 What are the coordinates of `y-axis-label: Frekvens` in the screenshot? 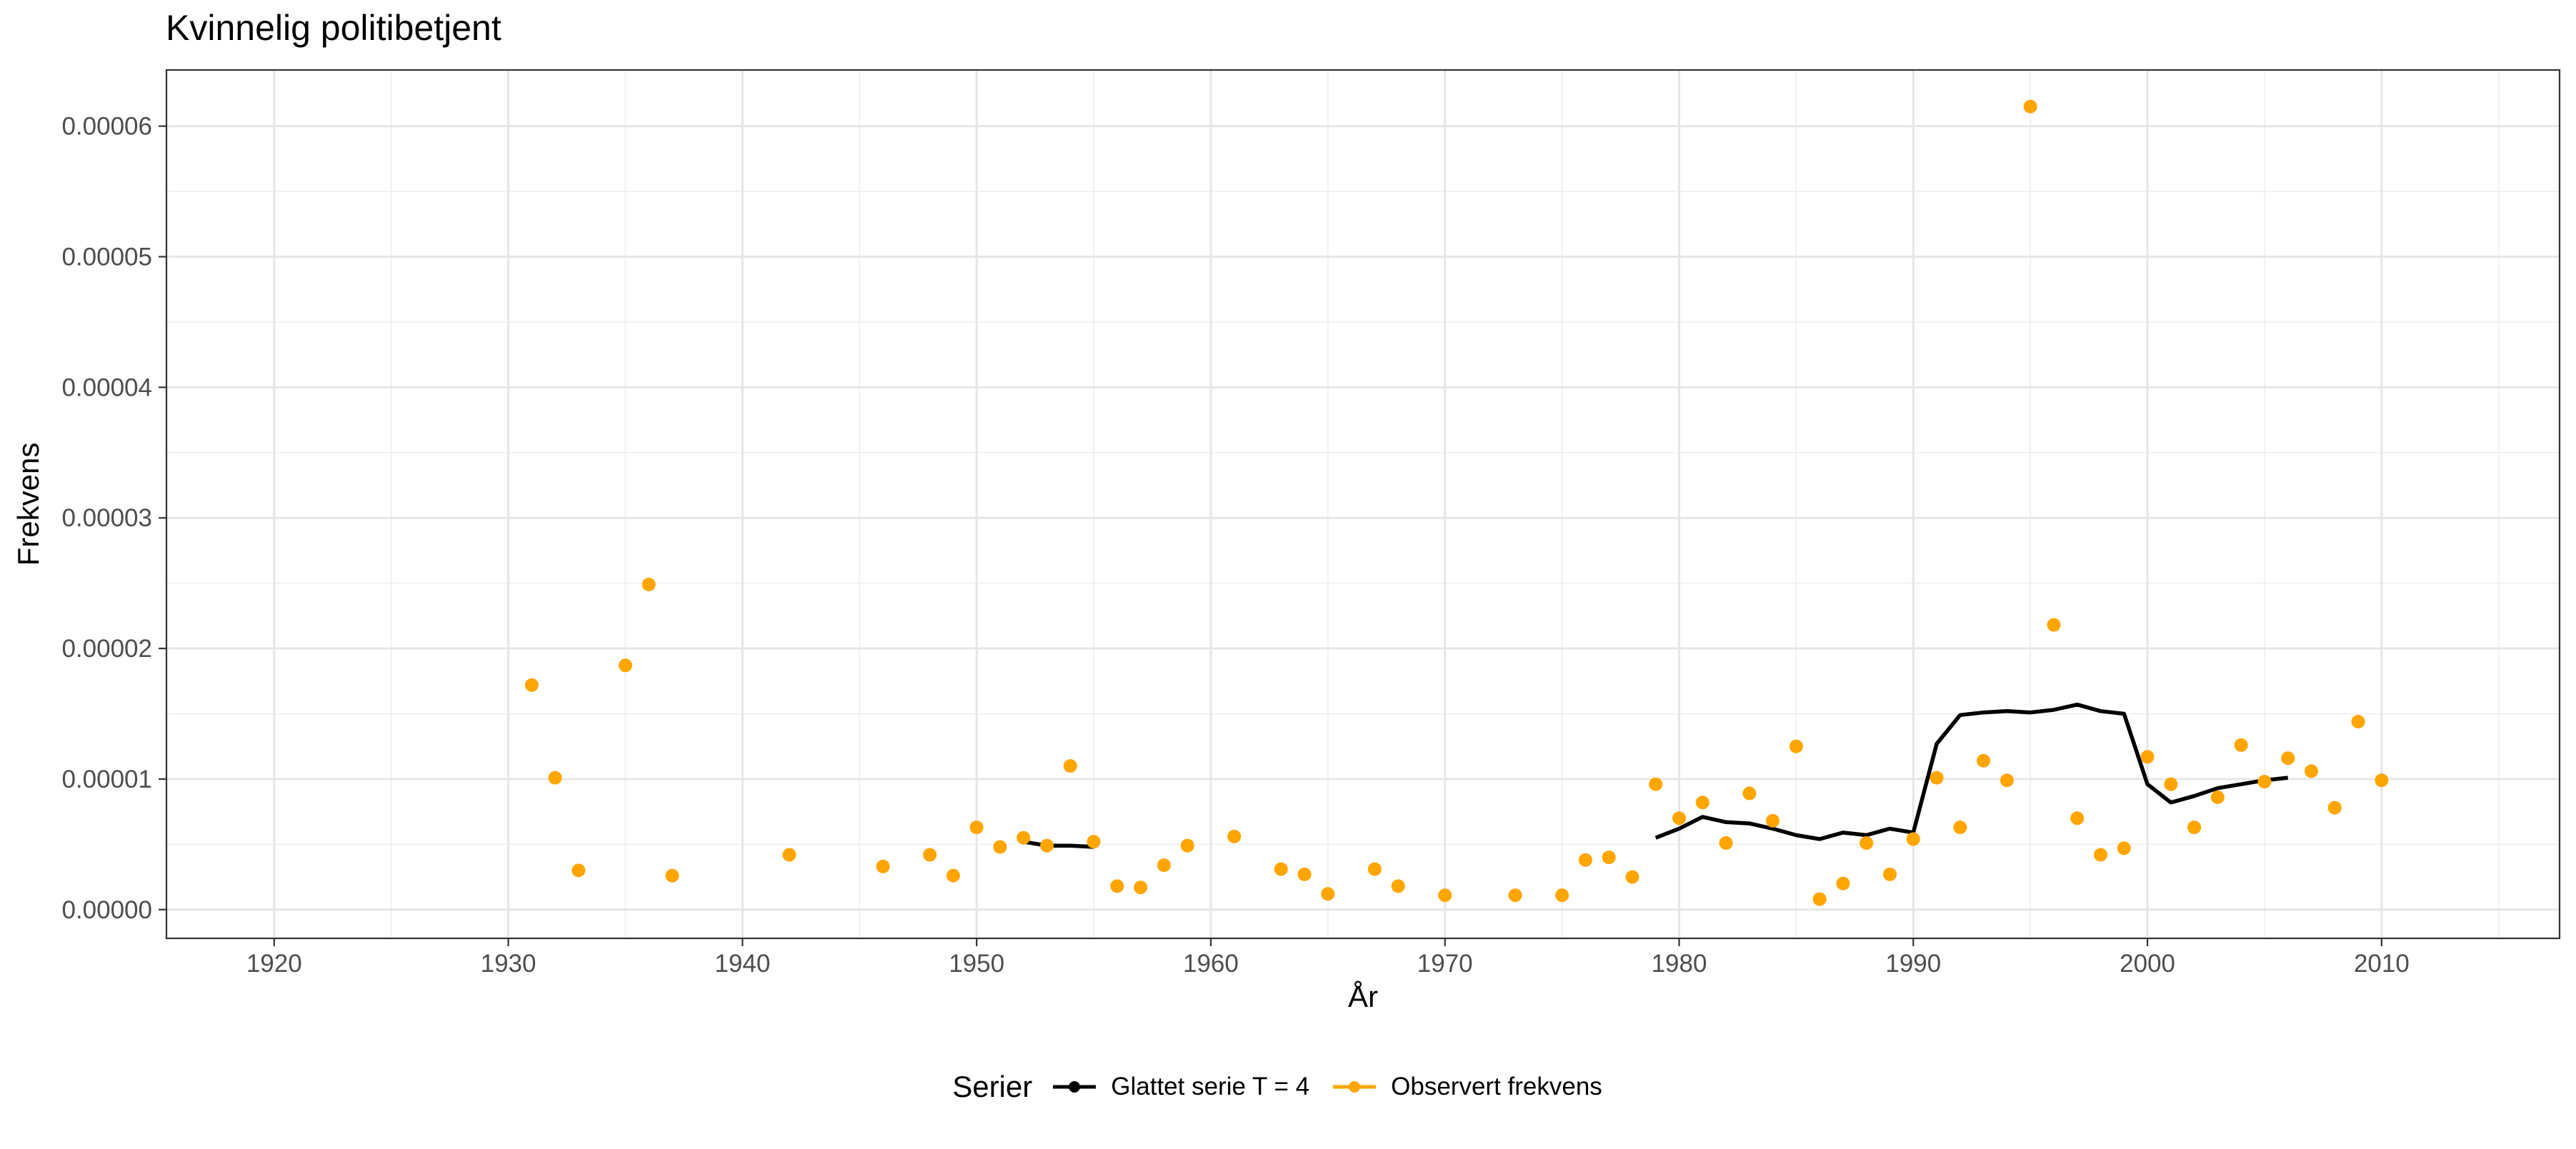 It's located at (28, 504).